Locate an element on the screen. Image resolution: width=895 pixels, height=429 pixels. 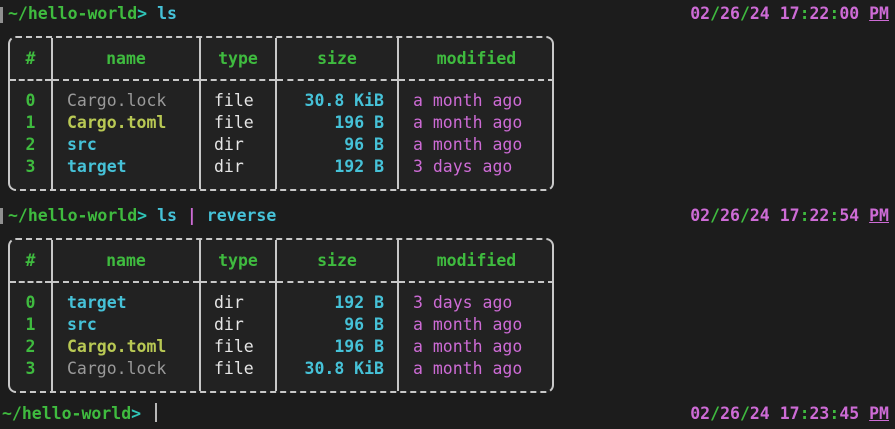
table-row: 3 target dir 192 B 3 days ago is located at coordinates (282, 172).